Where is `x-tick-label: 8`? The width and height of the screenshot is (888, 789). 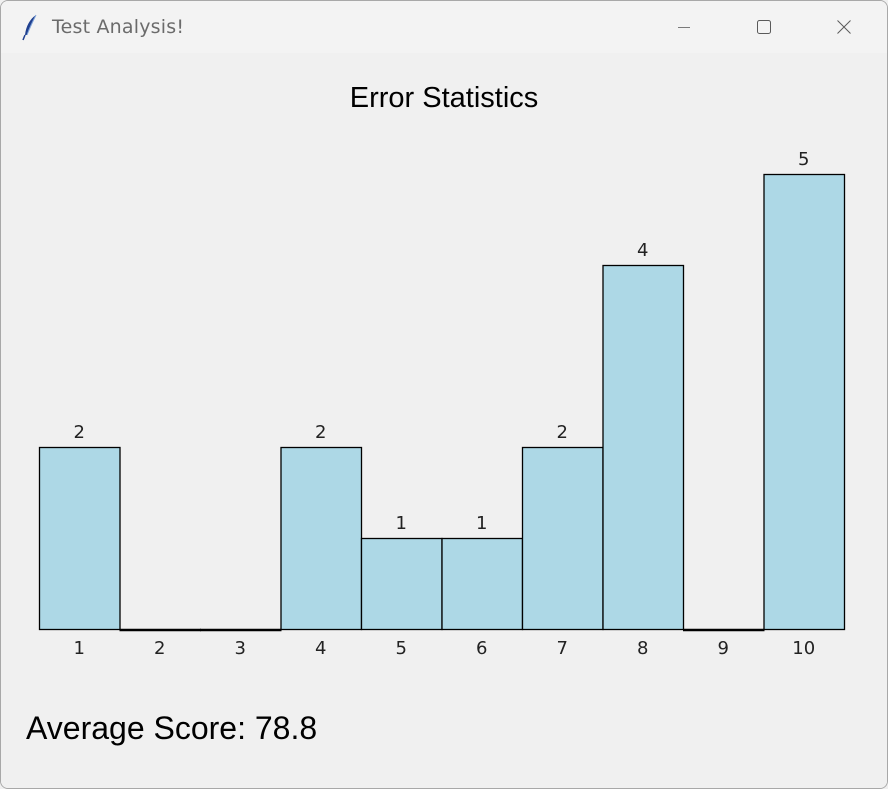 x-tick-label: 8 is located at coordinates (642, 648).